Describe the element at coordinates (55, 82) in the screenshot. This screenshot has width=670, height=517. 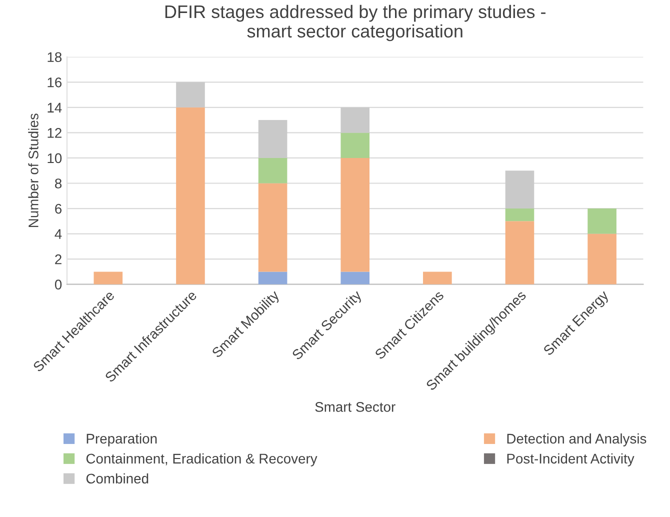
I see `y-tick-label: 16` at that location.